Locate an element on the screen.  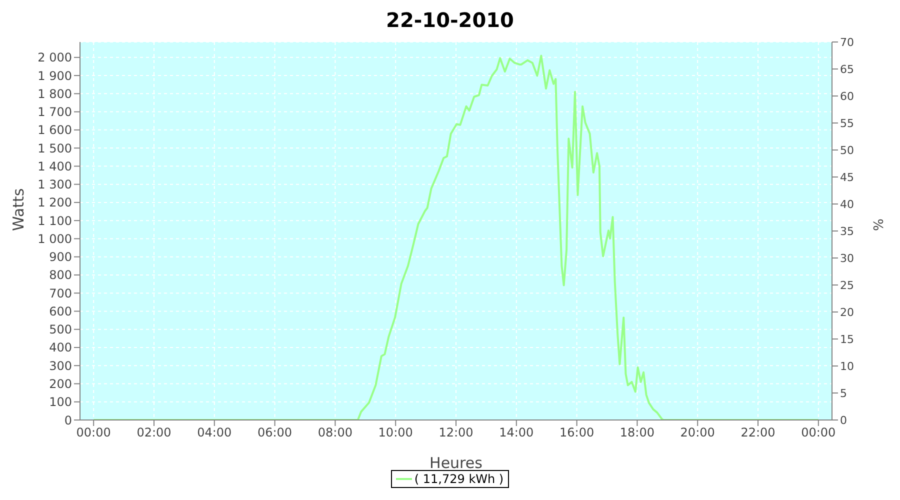
chart-title: 22-10-2010 is located at coordinates (450, 21).